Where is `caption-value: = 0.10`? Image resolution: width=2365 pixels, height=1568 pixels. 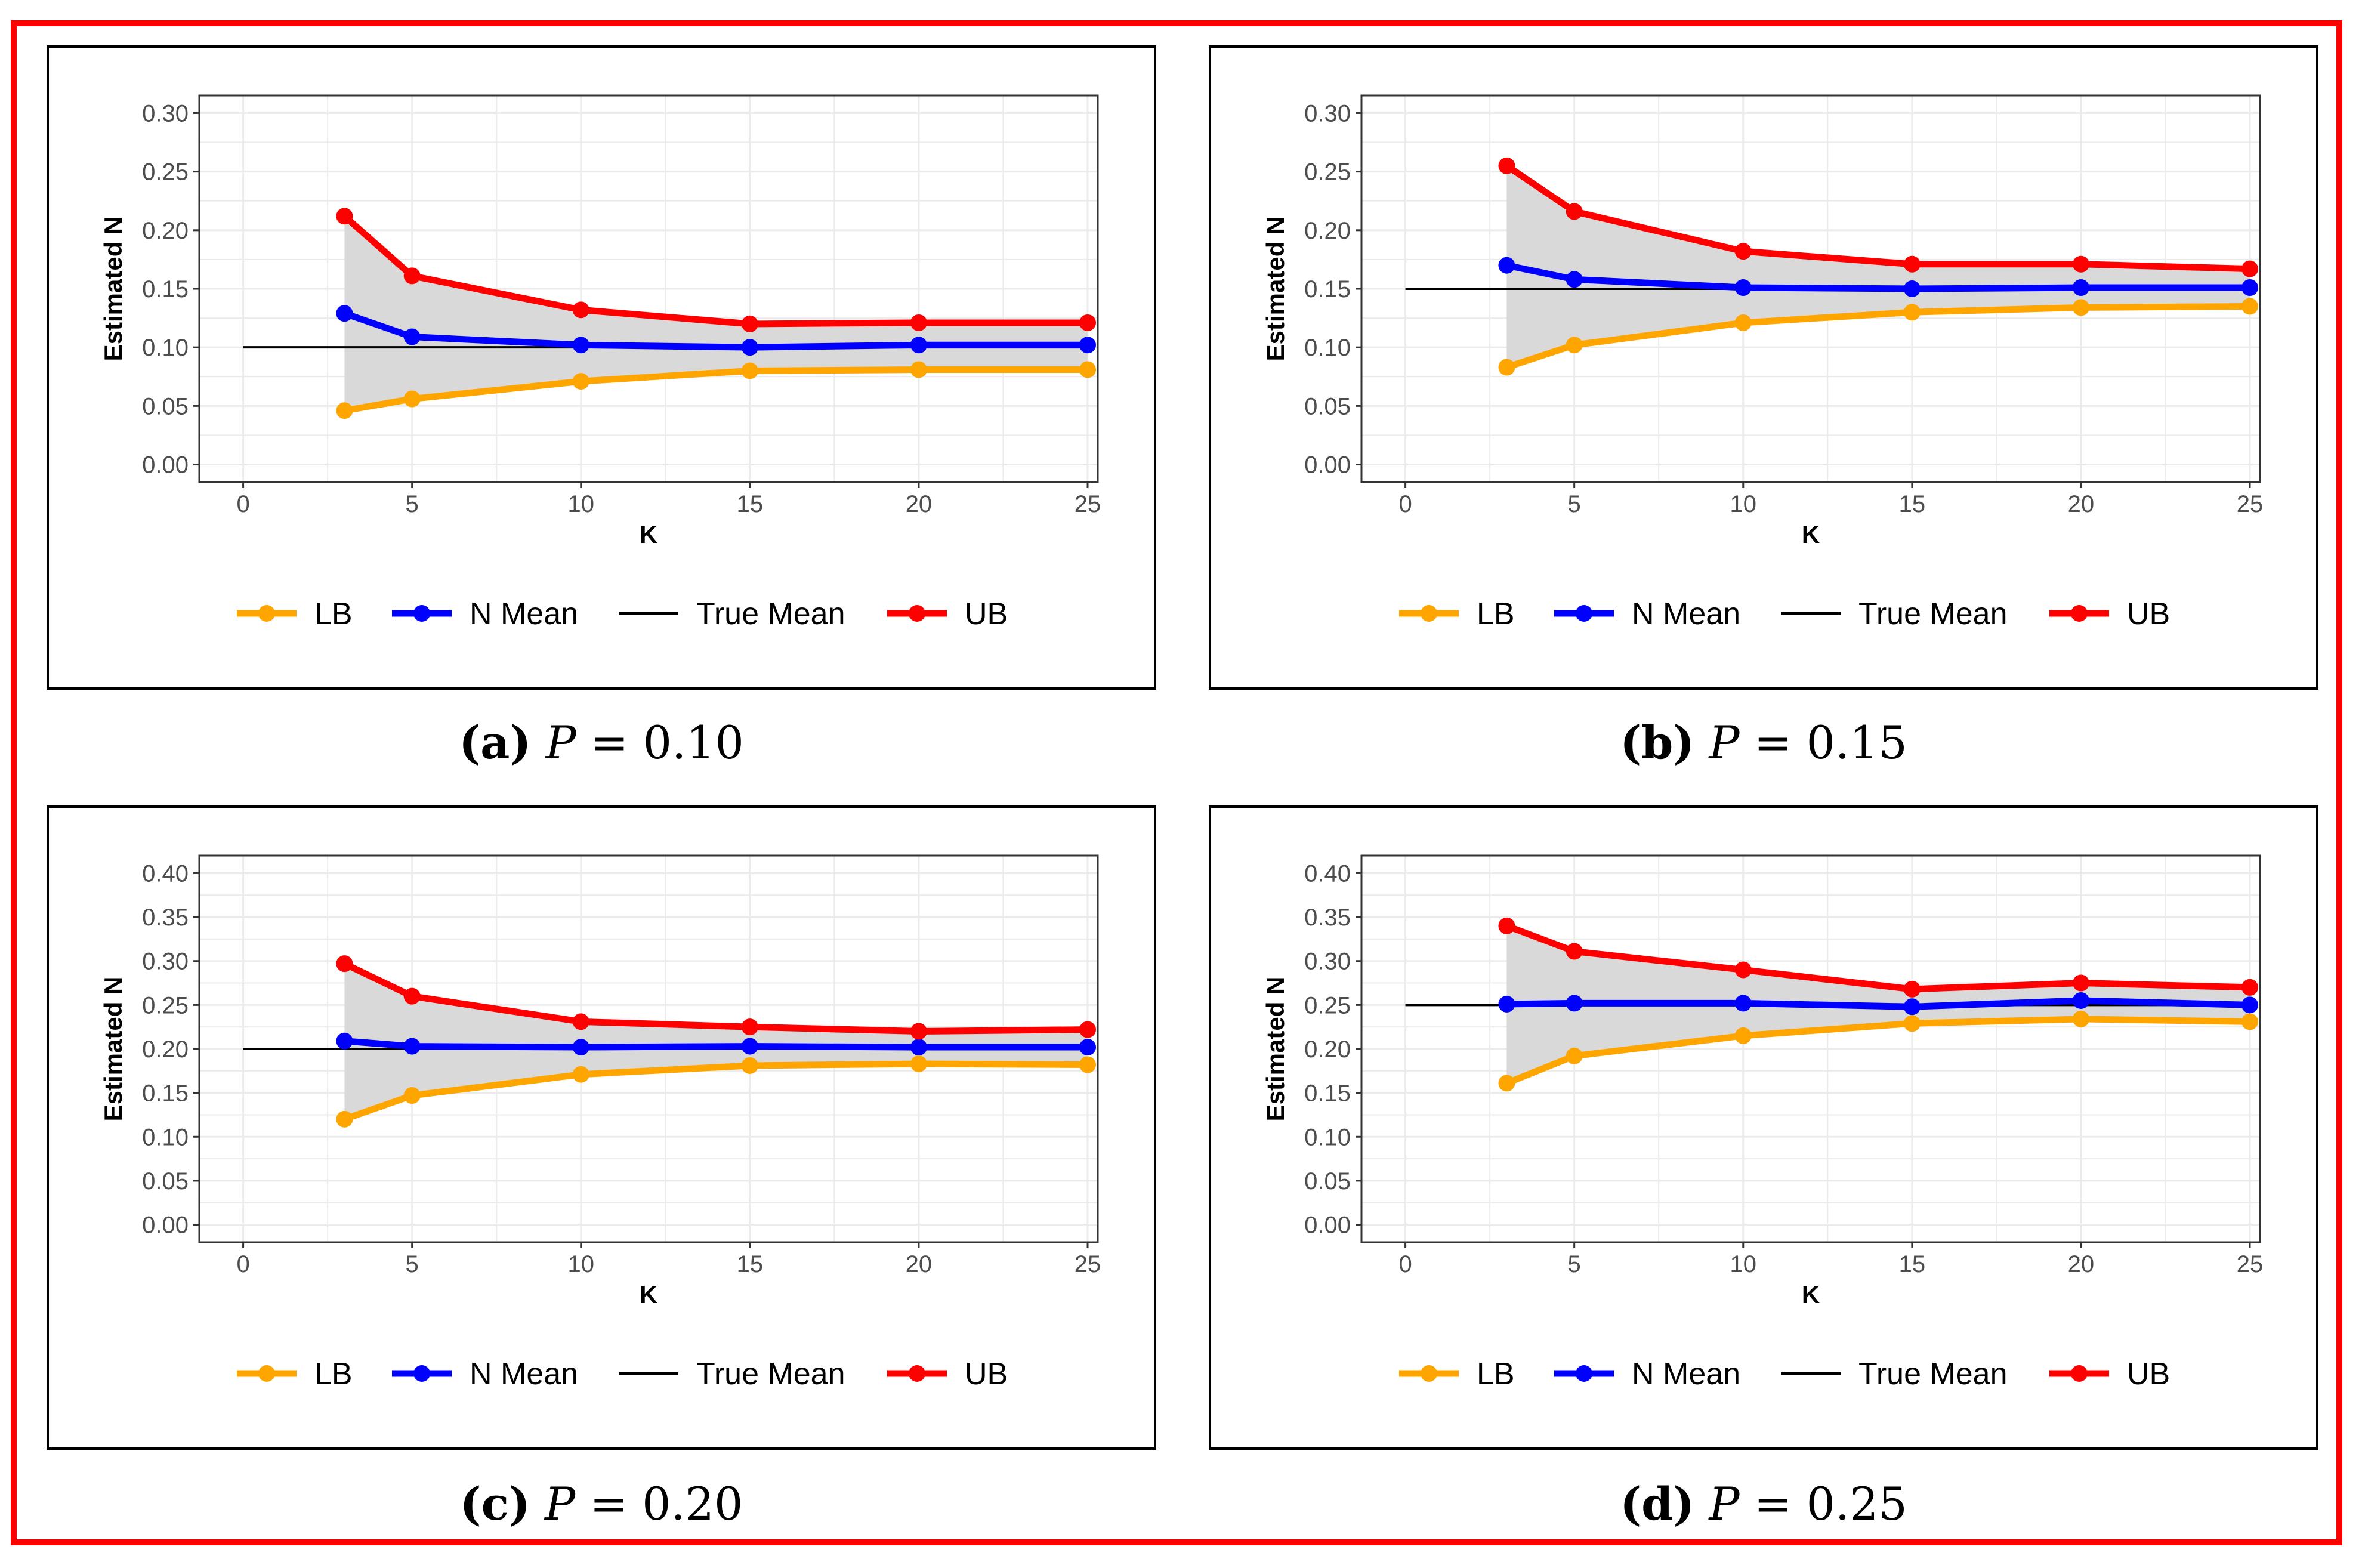
caption-value: = 0.10 is located at coordinates (667, 742).